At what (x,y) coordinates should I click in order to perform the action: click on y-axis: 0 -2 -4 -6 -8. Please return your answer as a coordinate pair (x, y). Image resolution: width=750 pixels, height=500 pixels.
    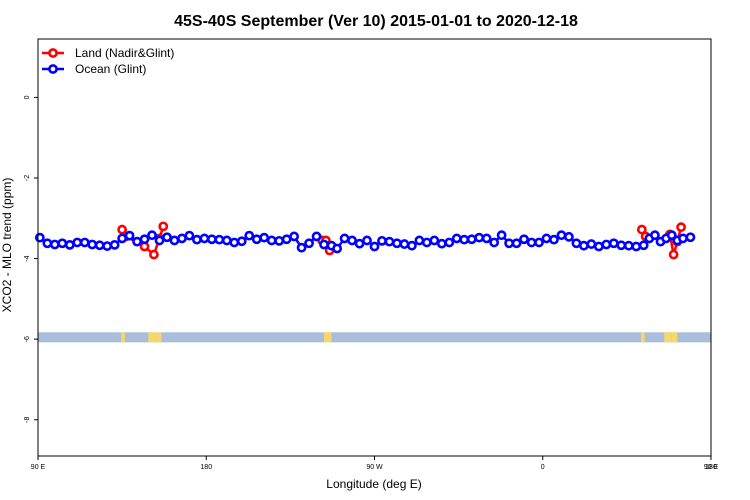
    Looking at the image, I should click on (31, 259).